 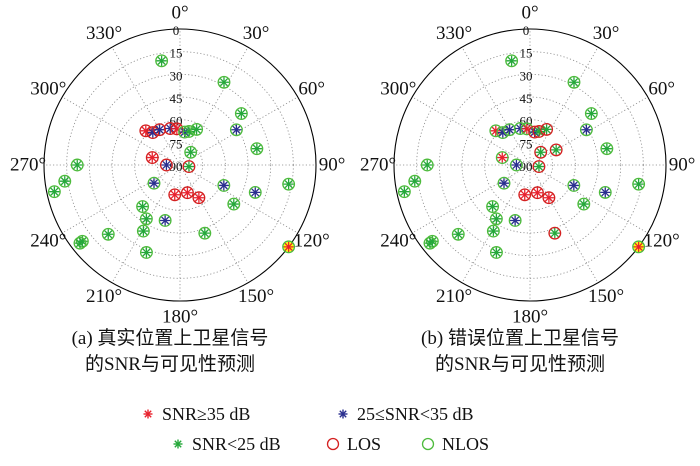 I want to click on azimuth-label-30: 30°, so click(x=256, y=33).